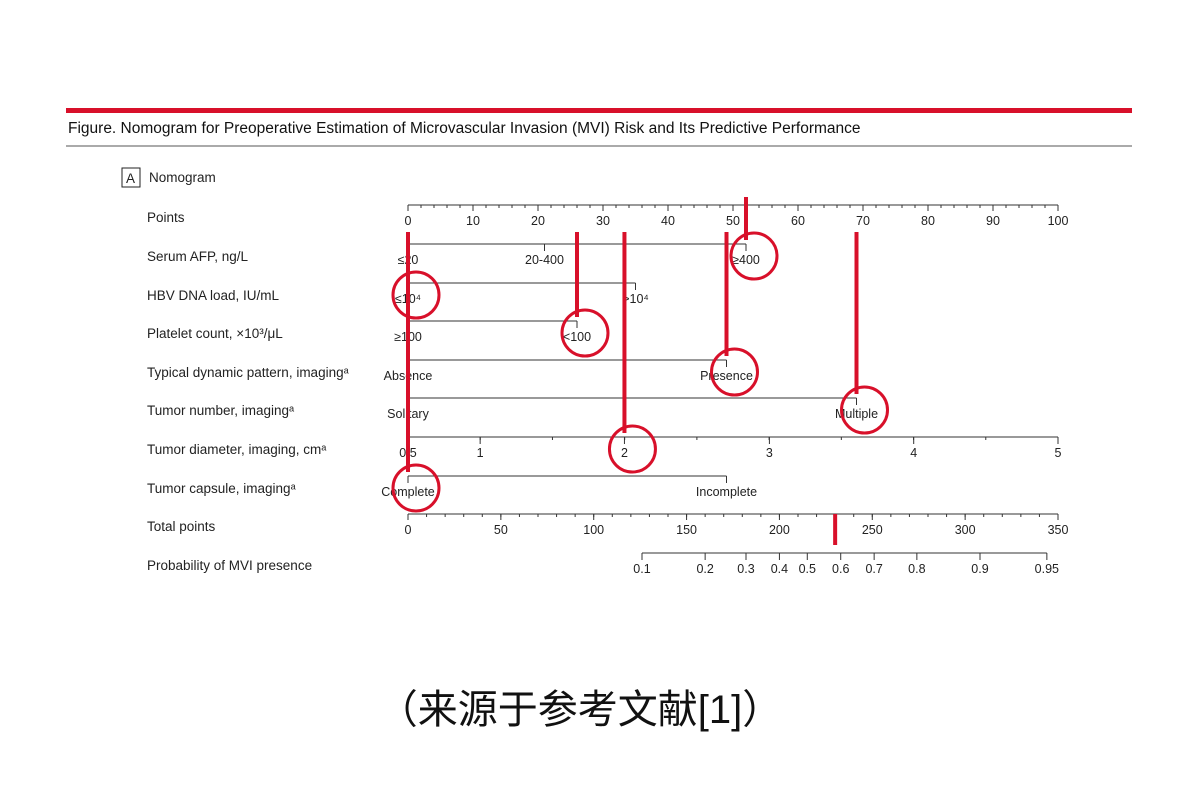 This screenshot has width=1200, height=799. I want to click on tick-label: 40, so click(668, 221).